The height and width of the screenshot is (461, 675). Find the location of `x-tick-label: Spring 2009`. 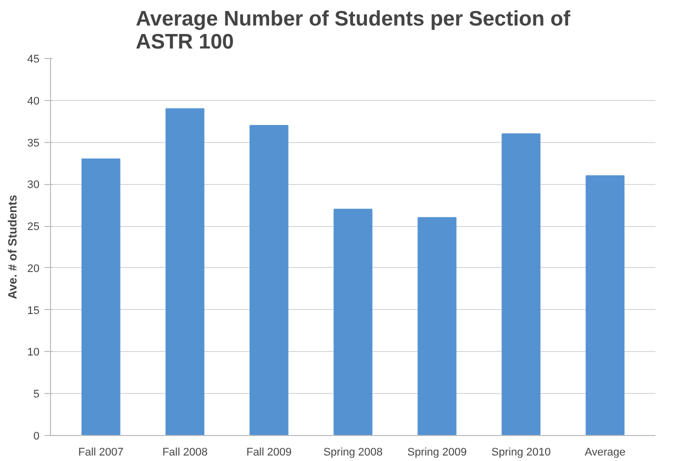

x-tick-label: Spring 2009 is located at coordinates (437, 452).